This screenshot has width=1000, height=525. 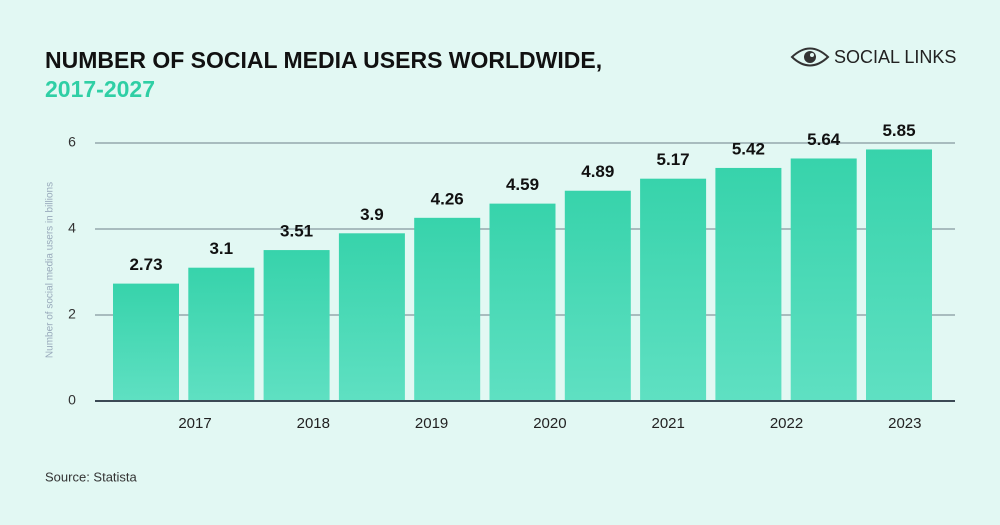 I want to click on y-axis-label: Number of social media users in billions, so click(x=50, y=270).